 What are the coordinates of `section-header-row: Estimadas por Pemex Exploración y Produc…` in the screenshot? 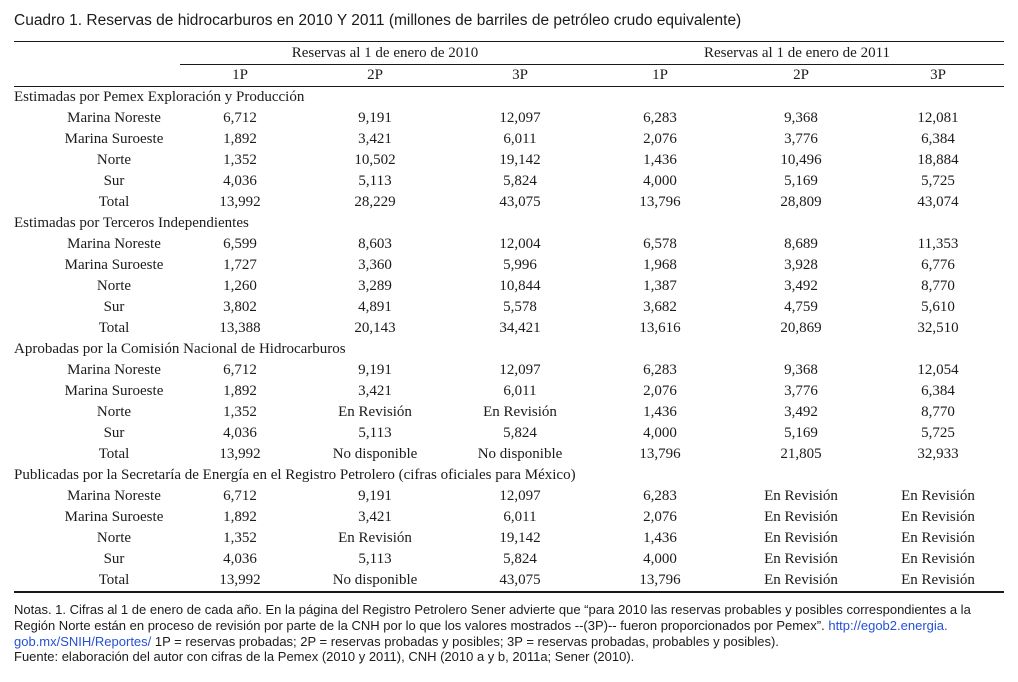 It's located at (509, 98).